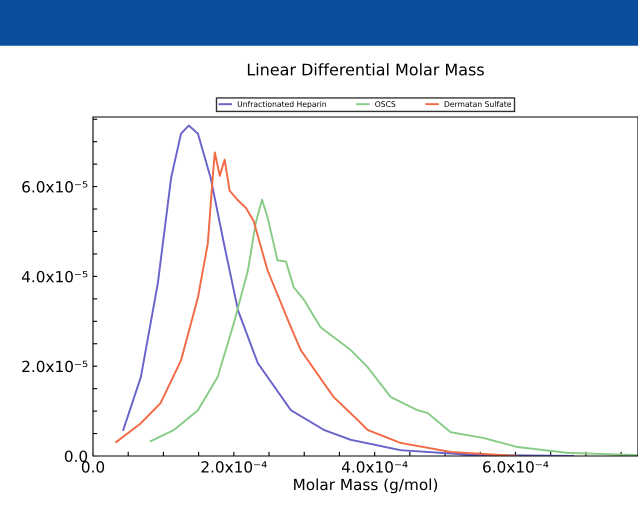 This screenshot has height=514, width=638. What do you see at coordinates (55, 187) in the screenshot?
I see `y-tick-label: 6.0x10⁻⁵` at bounding box center [55, 187].